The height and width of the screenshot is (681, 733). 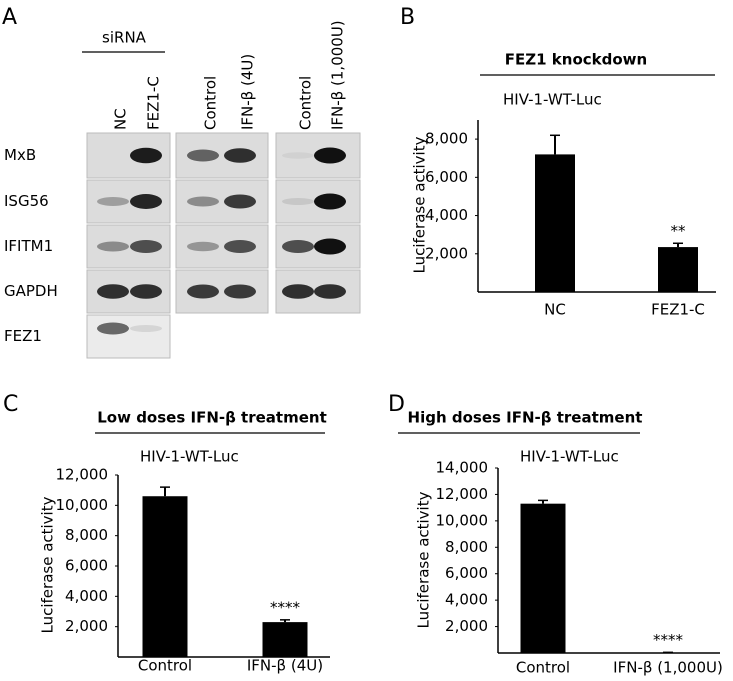 I want to click on panel-label: D, so click(x=396, y=404).